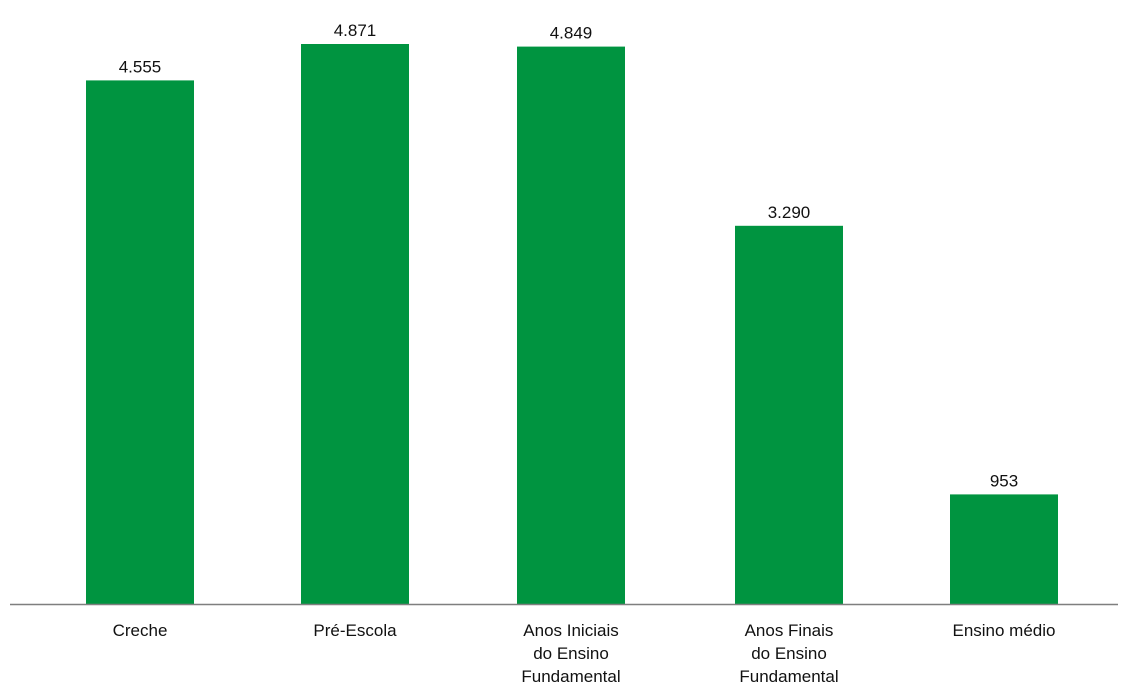  Describe the element at coordinates (789, 630) in the screenshot. I see `category-label-line: Anos Finais` at that location.